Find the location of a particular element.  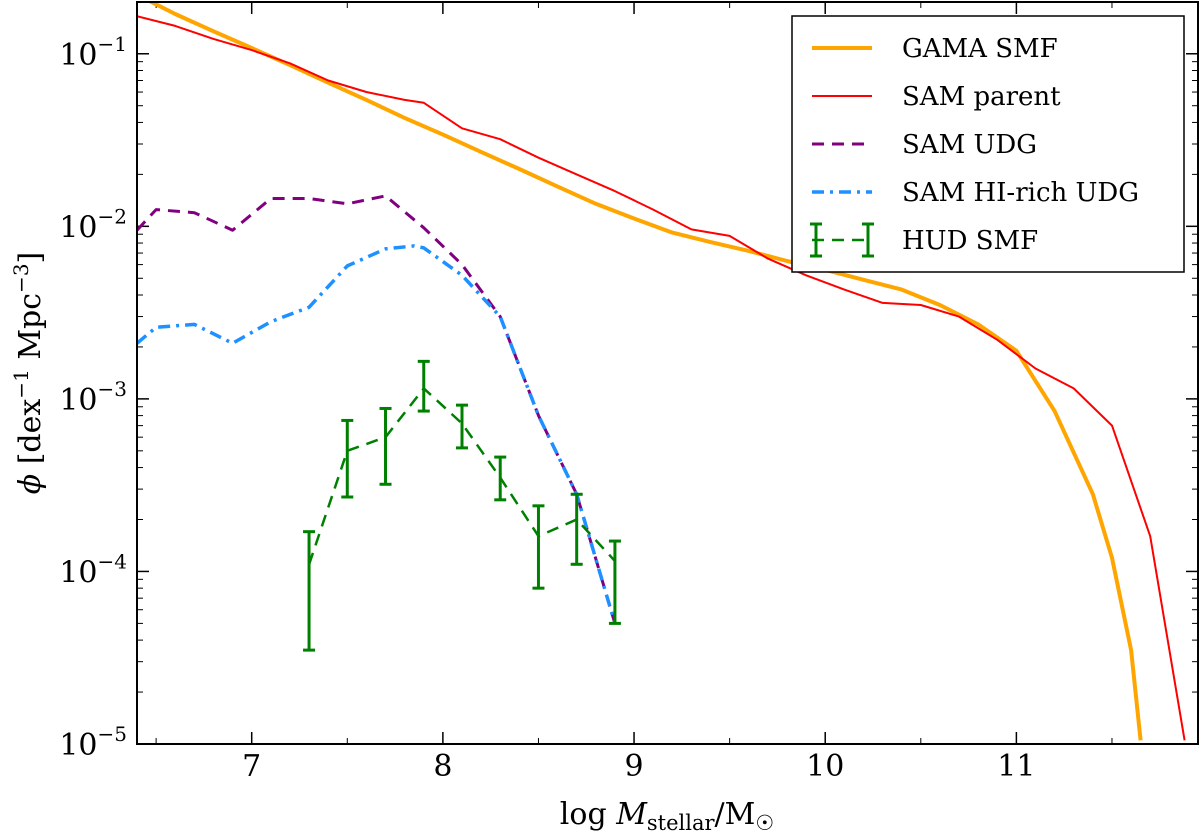

legend-entry: SAM parent is located at coordinates (936, 97).